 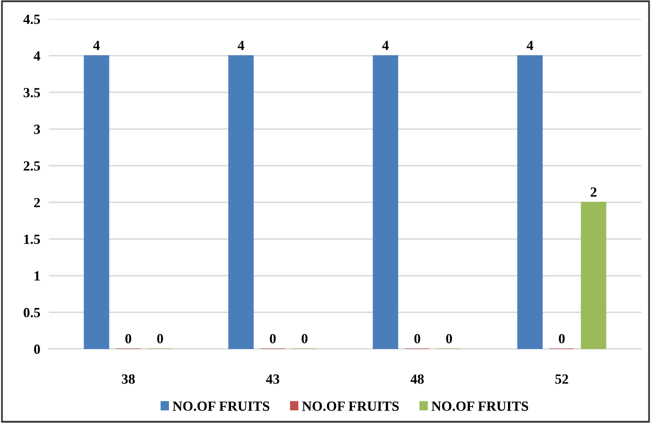 I want to click on y-tick-label: 4, so click(x=37, y=56).